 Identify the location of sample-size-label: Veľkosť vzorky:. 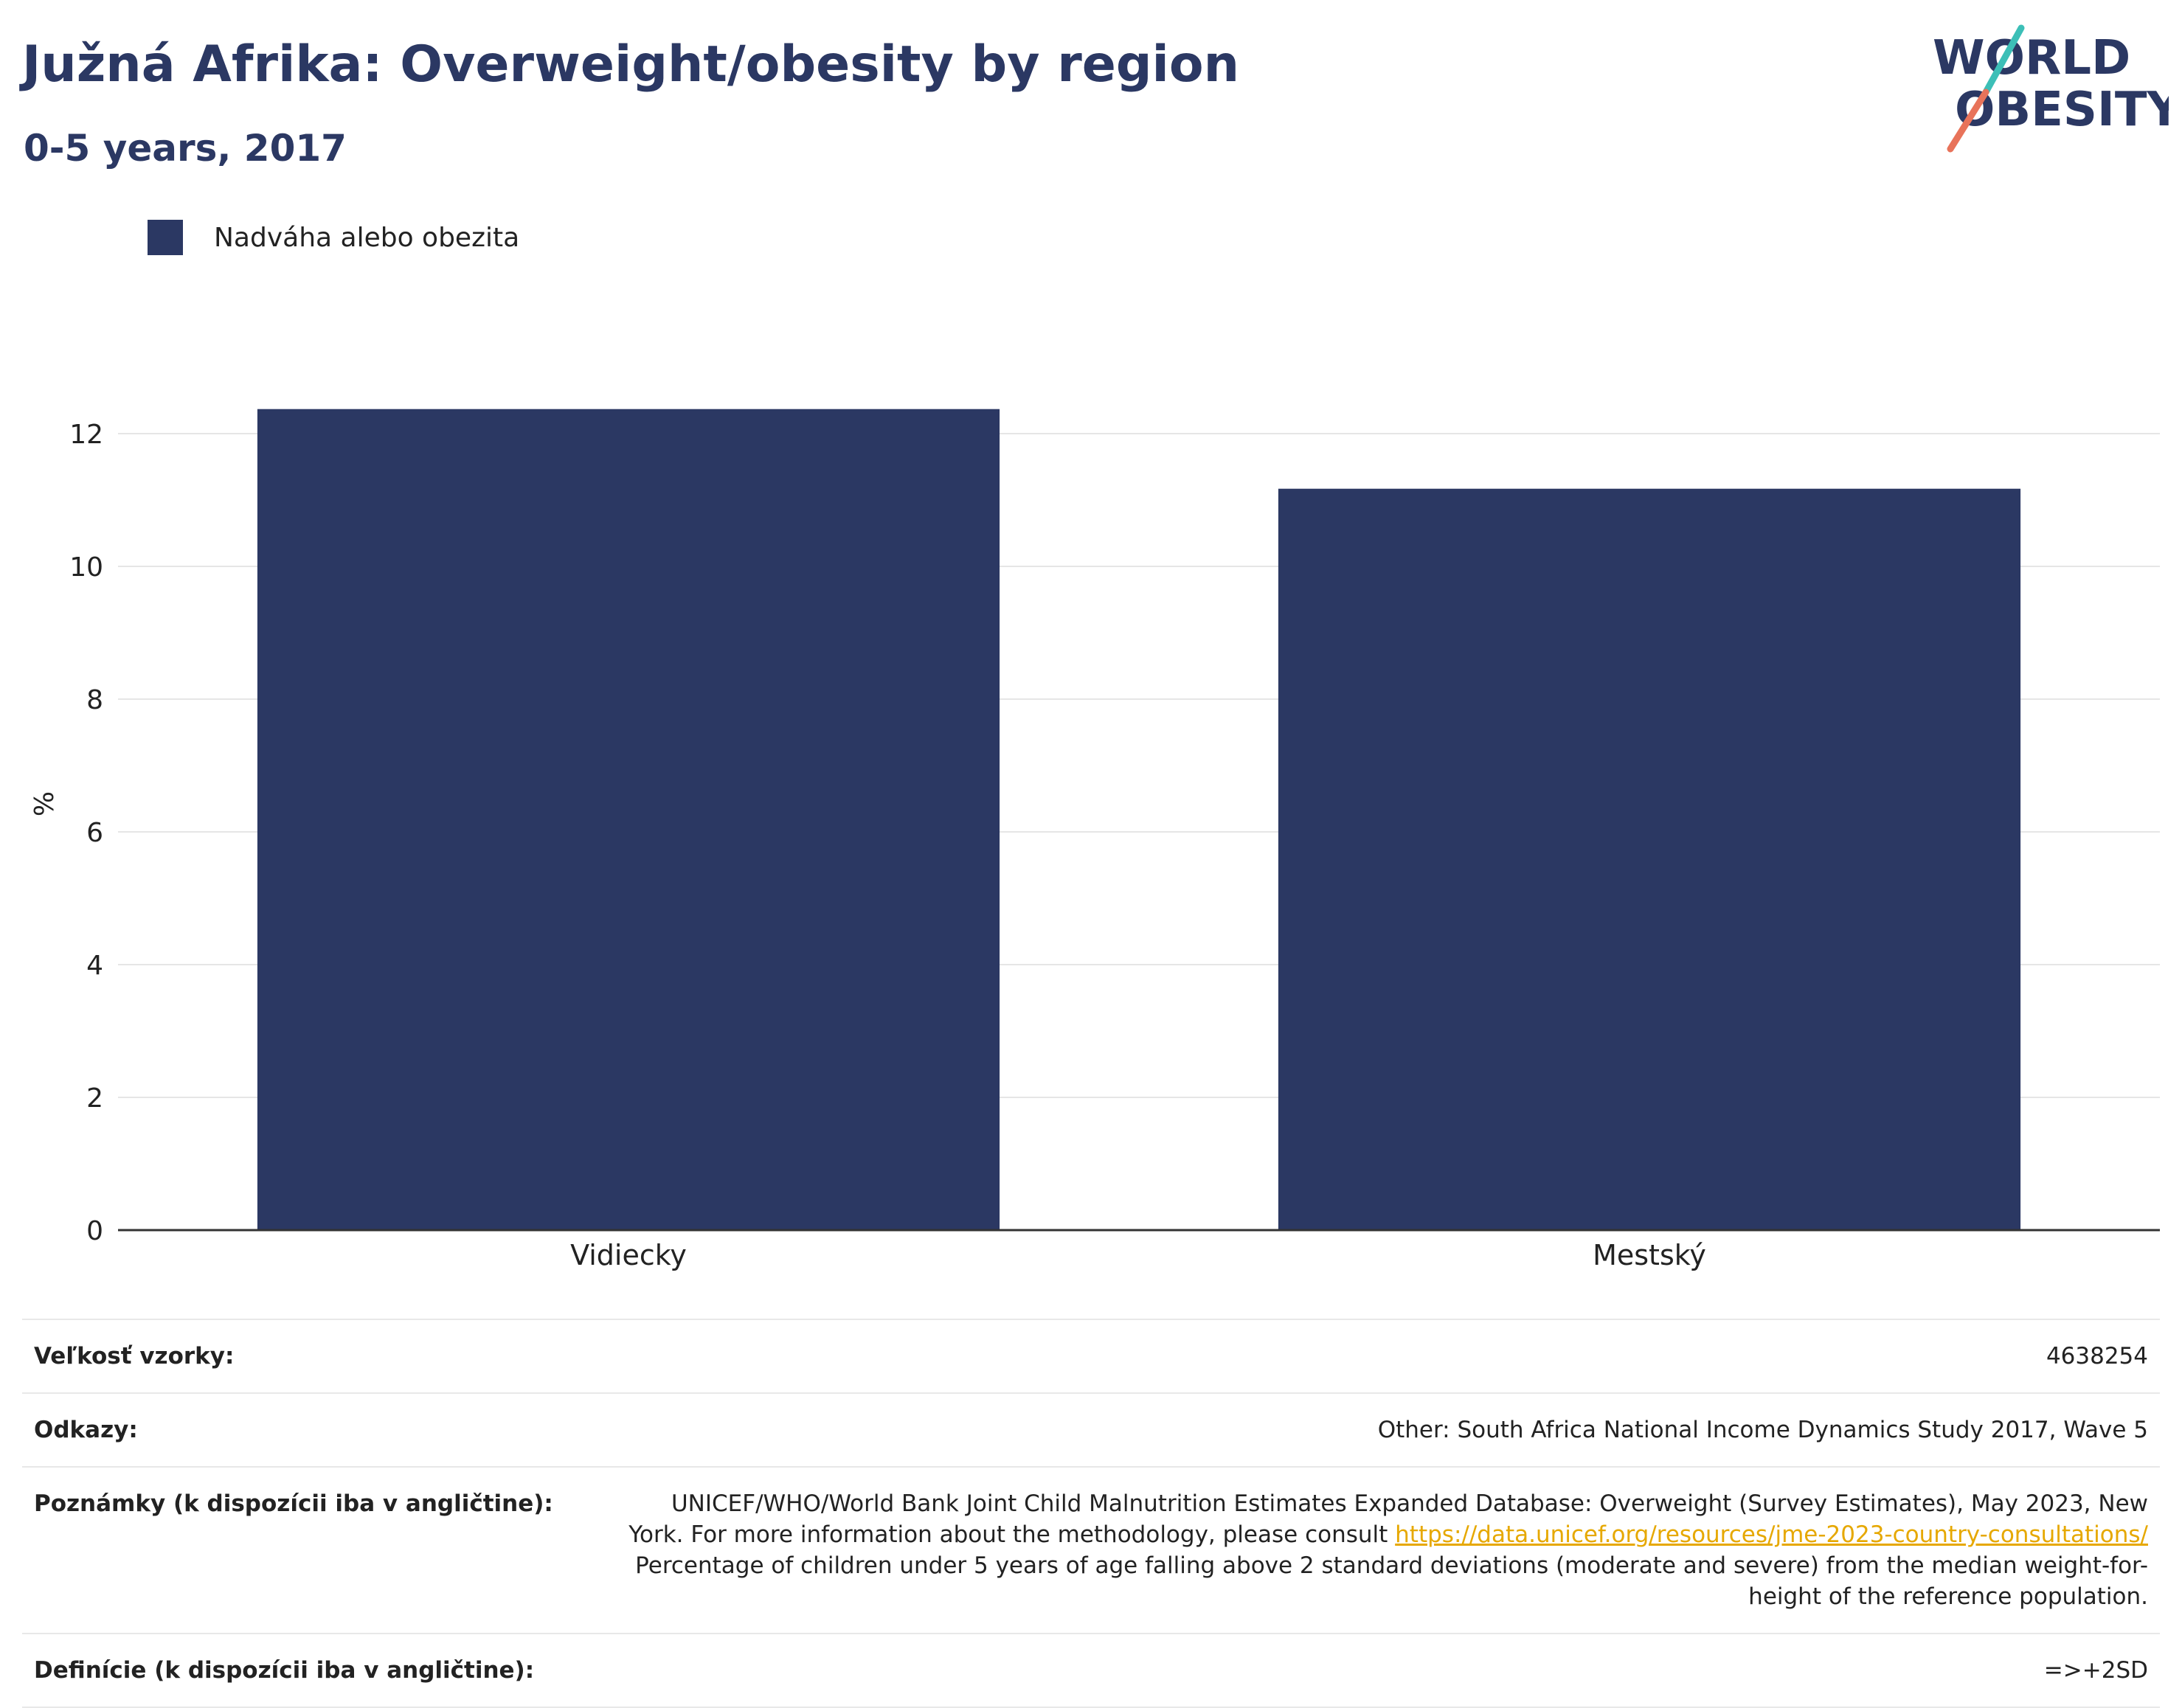
(134, 1356).